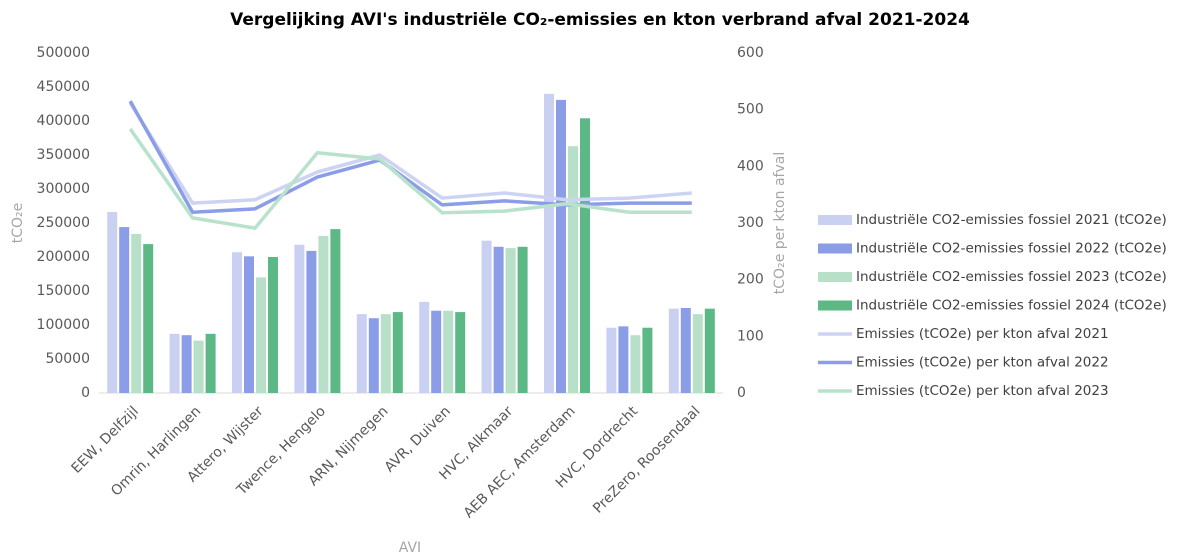  Describe the element at coordinates (750, 110) in the screenshot. I see `y2-tick-label: 500` at that location.